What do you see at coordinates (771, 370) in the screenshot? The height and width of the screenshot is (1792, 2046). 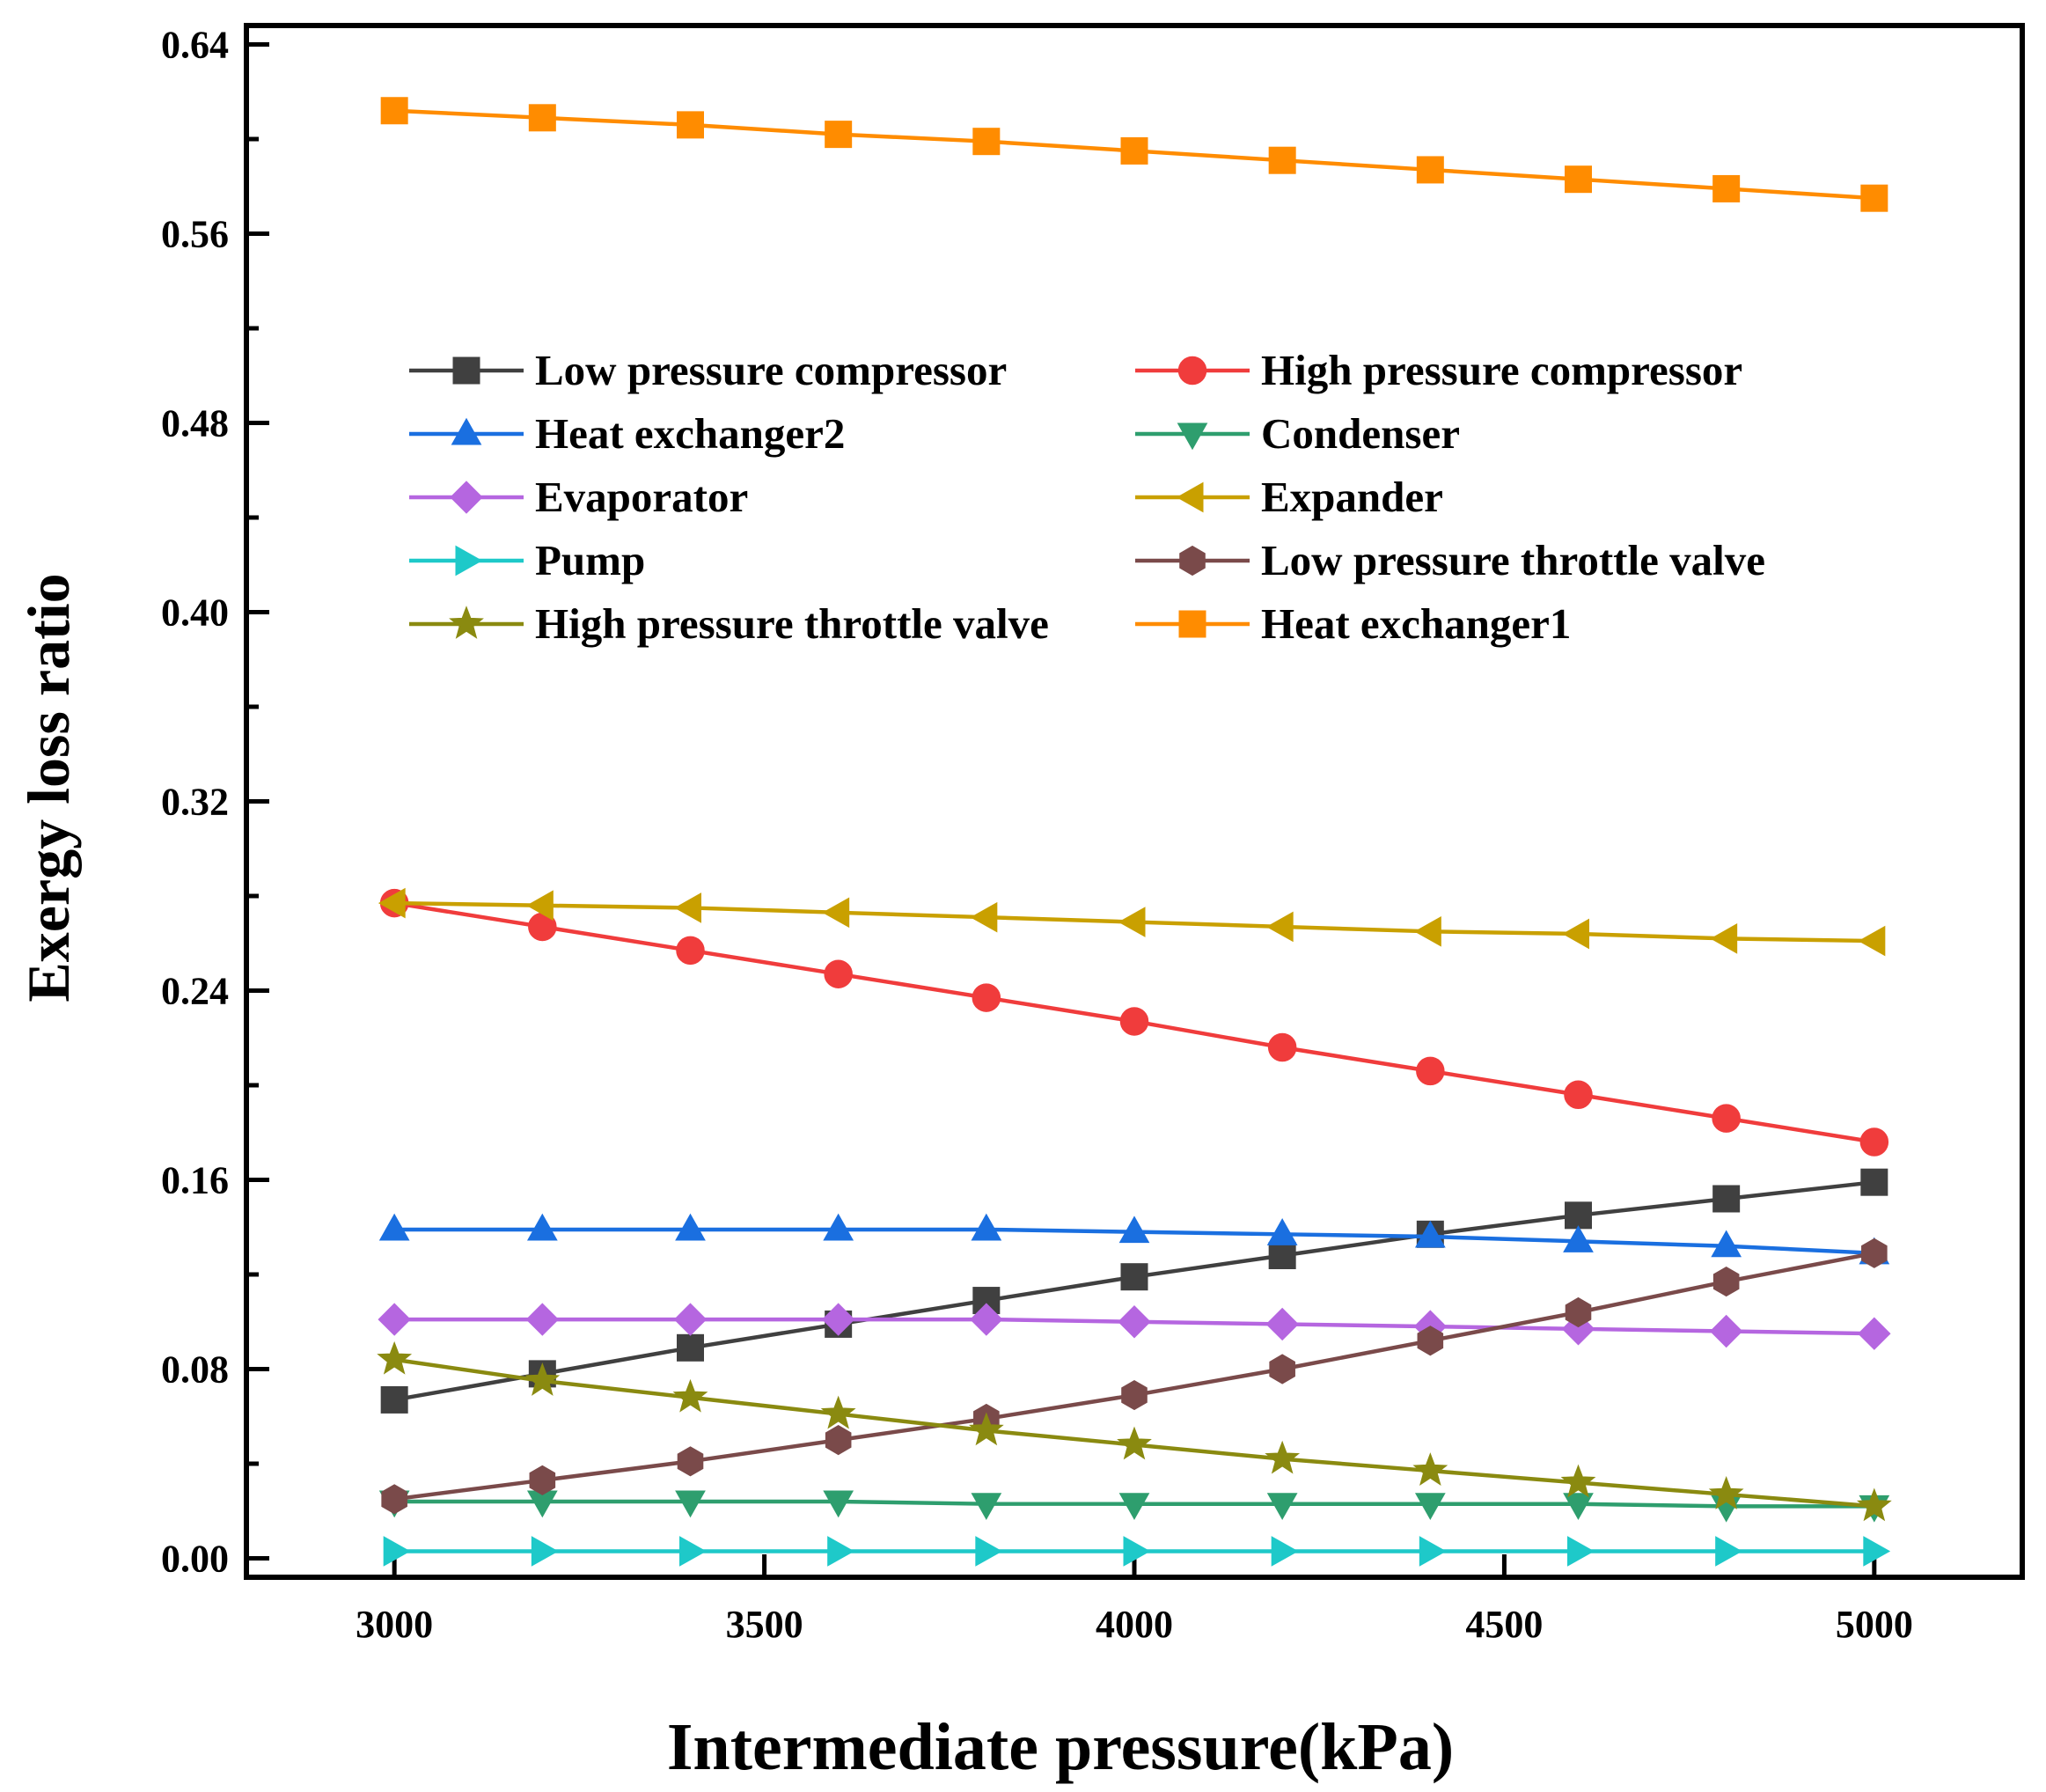 I see `legend-label: Low pressure compressor` at bounding box center [771, 370].